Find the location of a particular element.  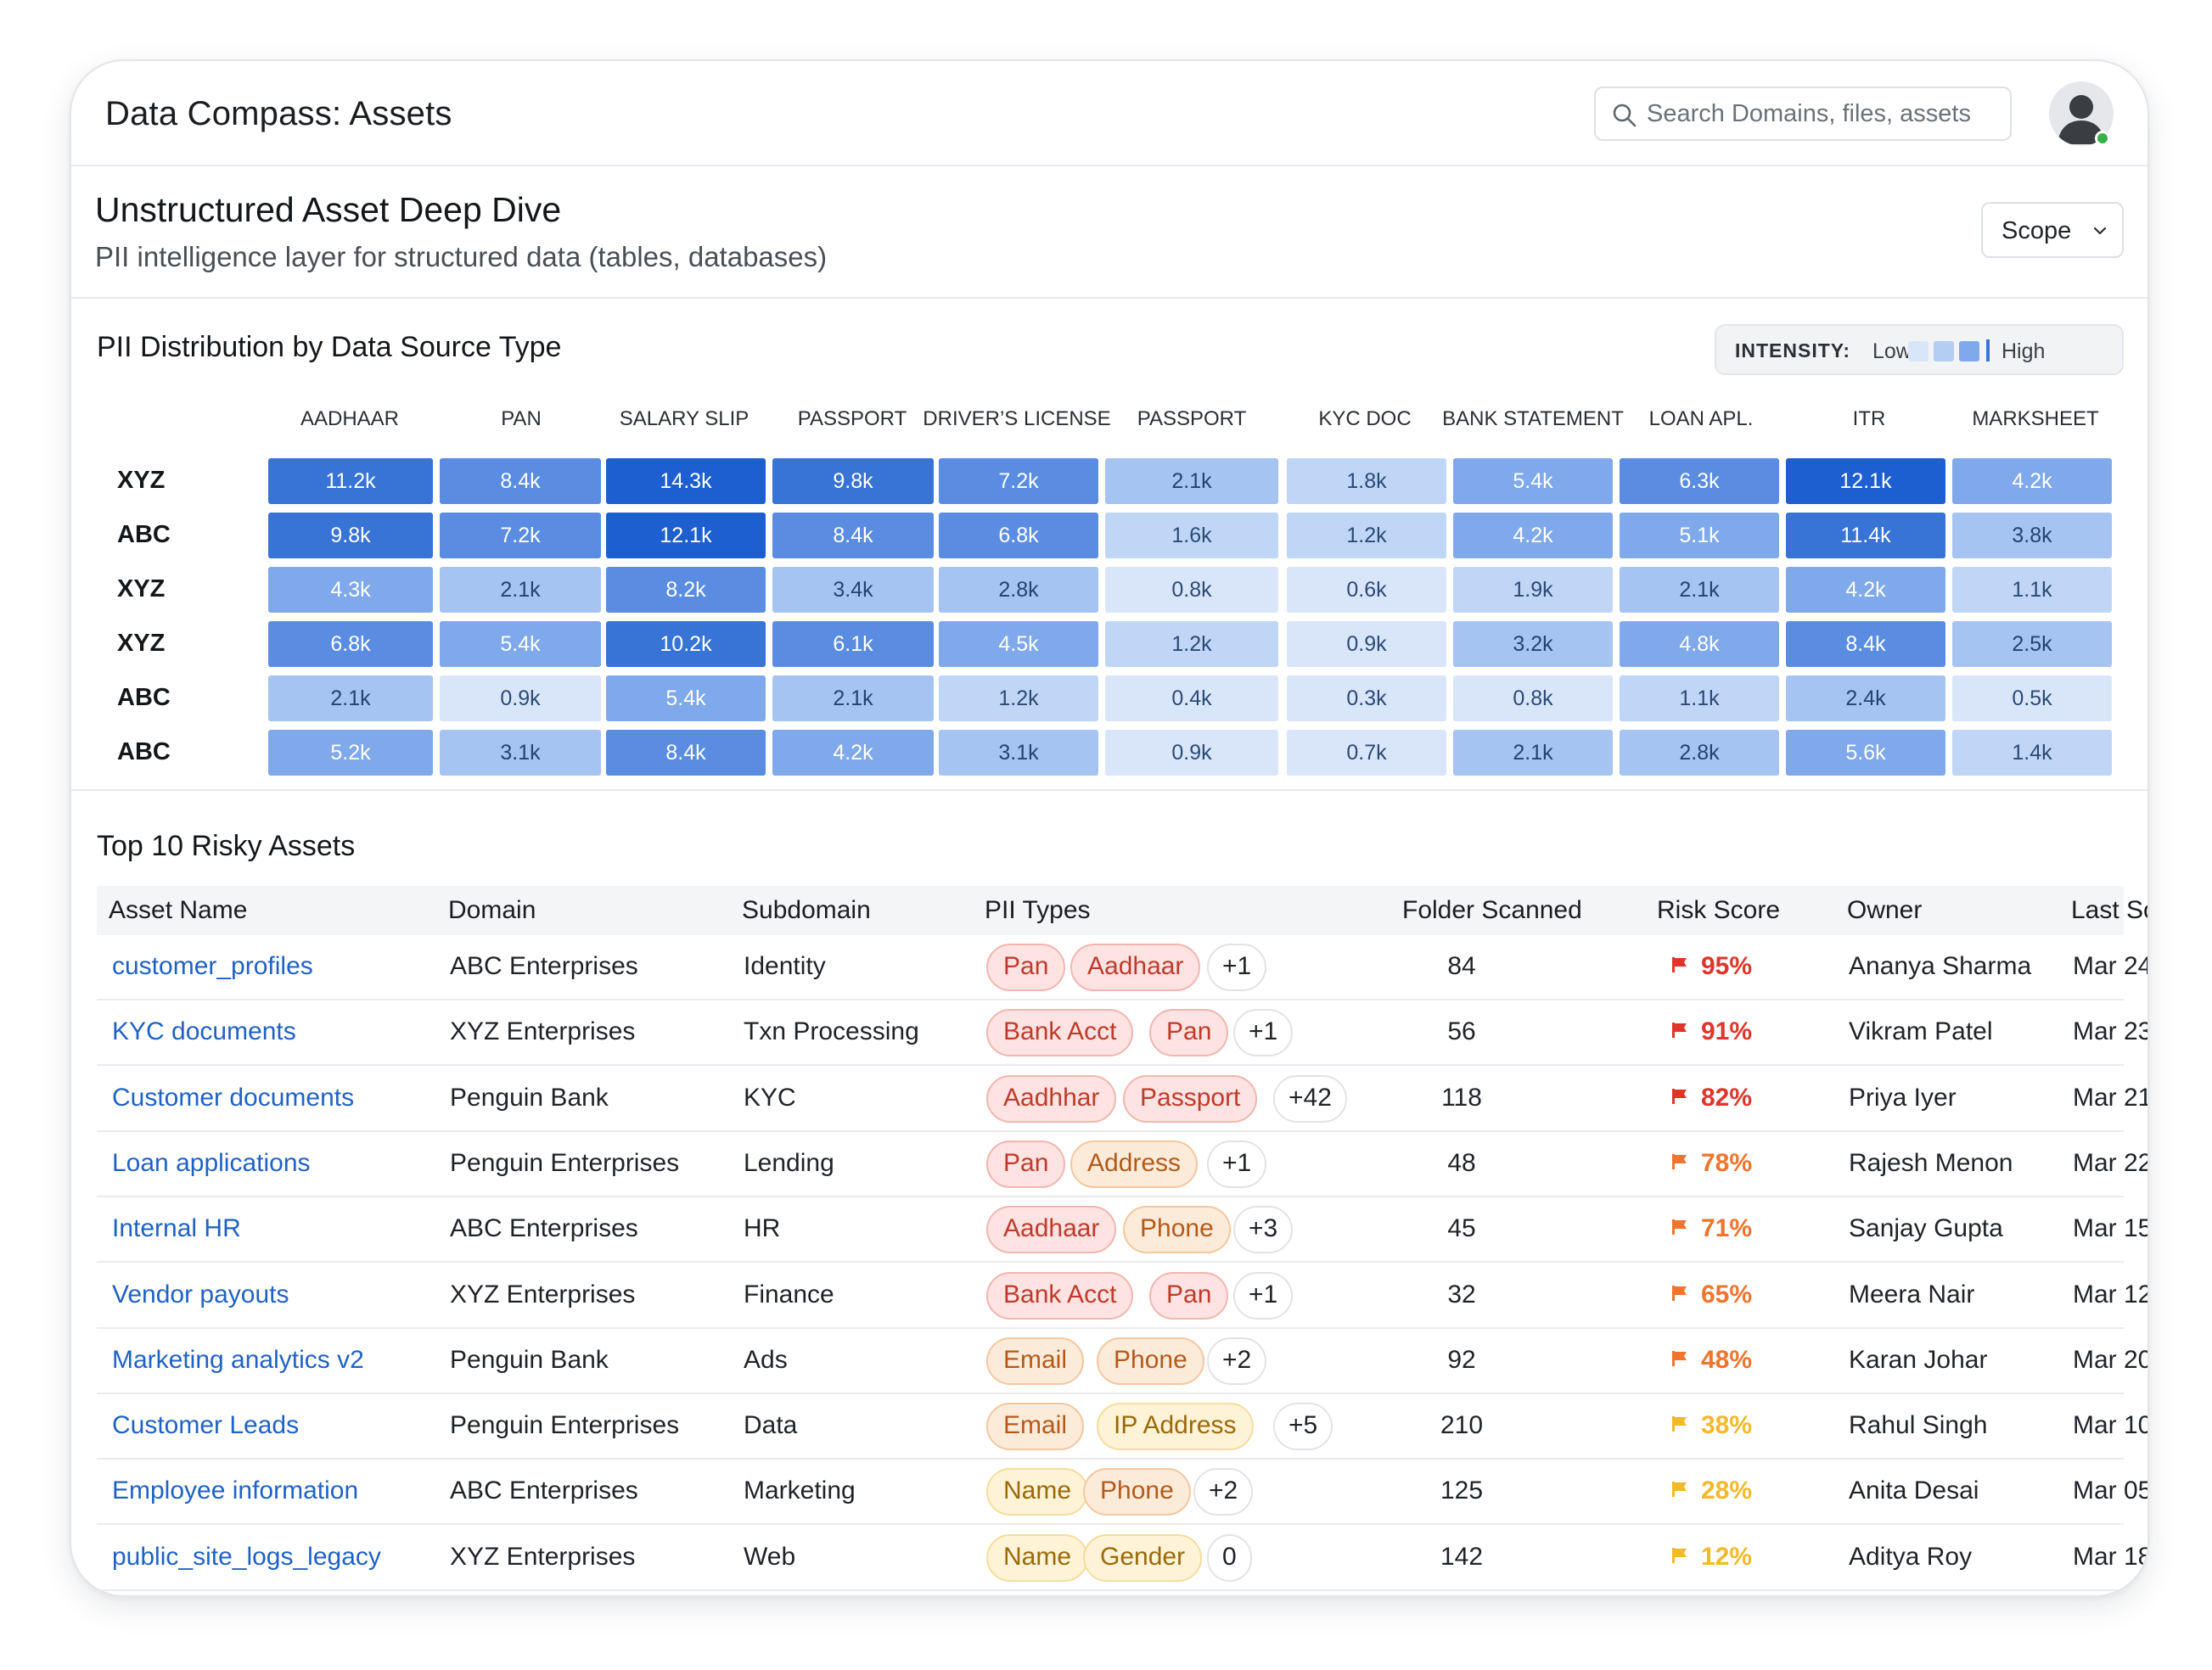

heatmap-cell: 3.4k is located at coordinates (853, 590).